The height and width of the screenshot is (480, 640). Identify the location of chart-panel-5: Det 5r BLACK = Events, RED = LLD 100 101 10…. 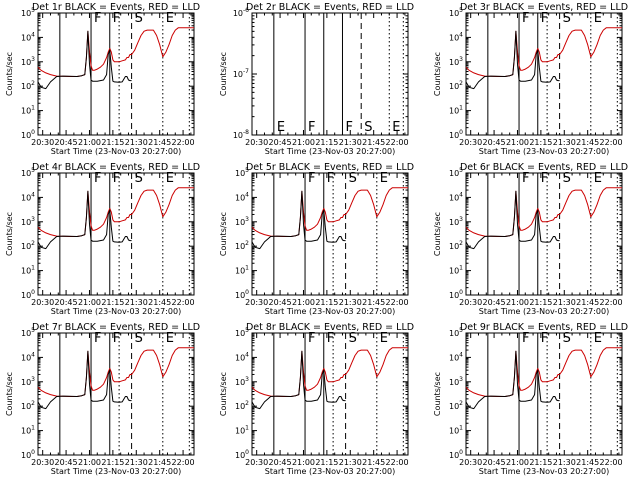
(316, 239).